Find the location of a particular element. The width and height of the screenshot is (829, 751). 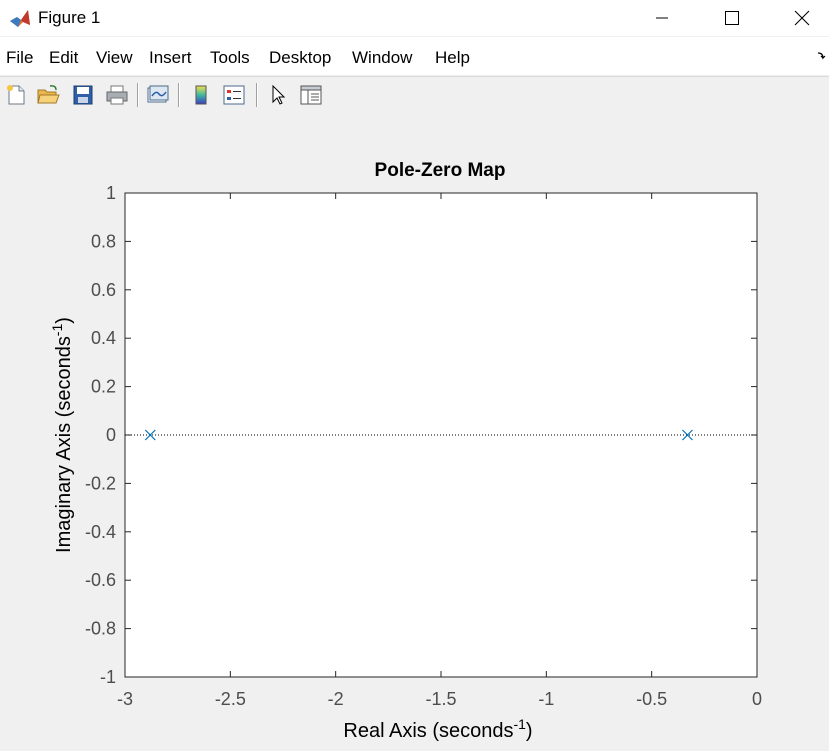

insert-colorbar-button is located at coordinates (201, 95).